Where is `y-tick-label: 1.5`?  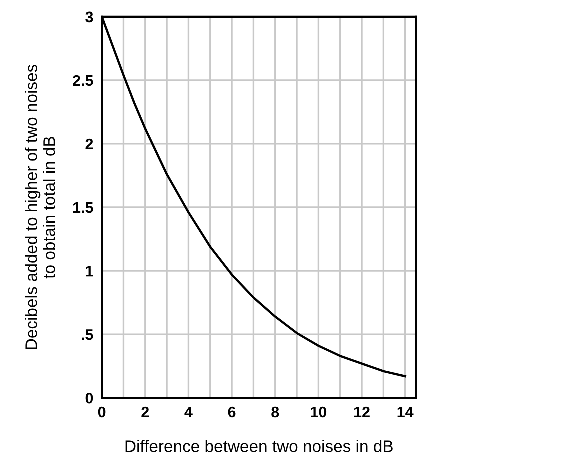
y-tick-label: 1.5 is located at coordinates (83, 208).